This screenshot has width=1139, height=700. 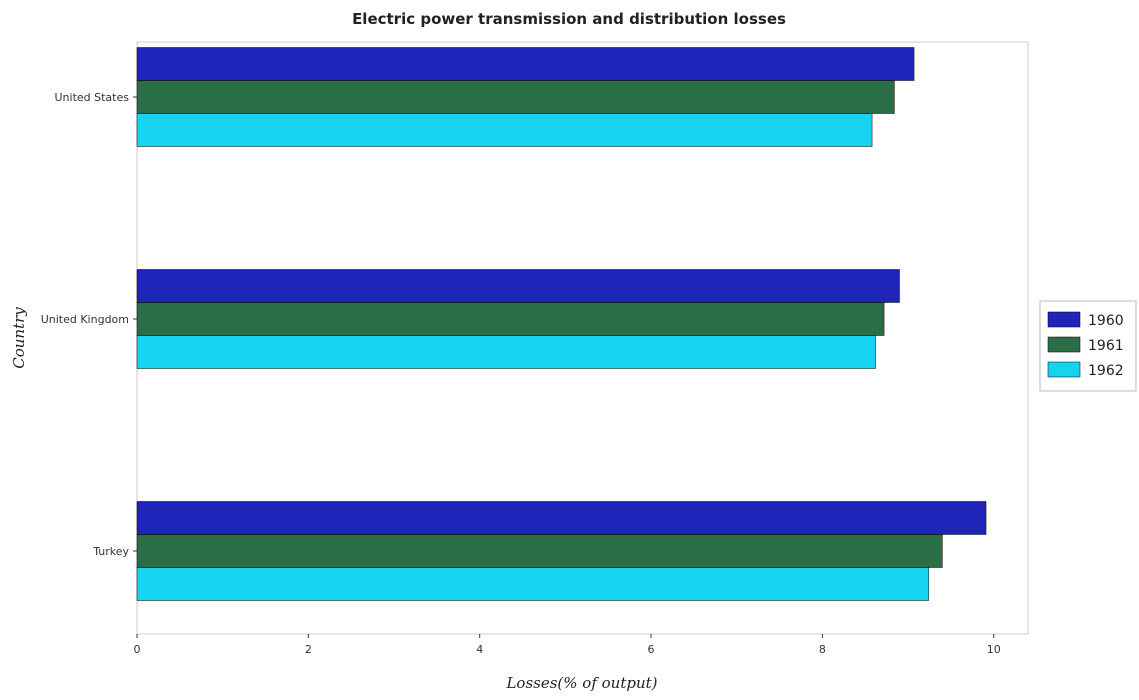 I want to click on legend-swatch-1960, so click(x=1064, y=319).